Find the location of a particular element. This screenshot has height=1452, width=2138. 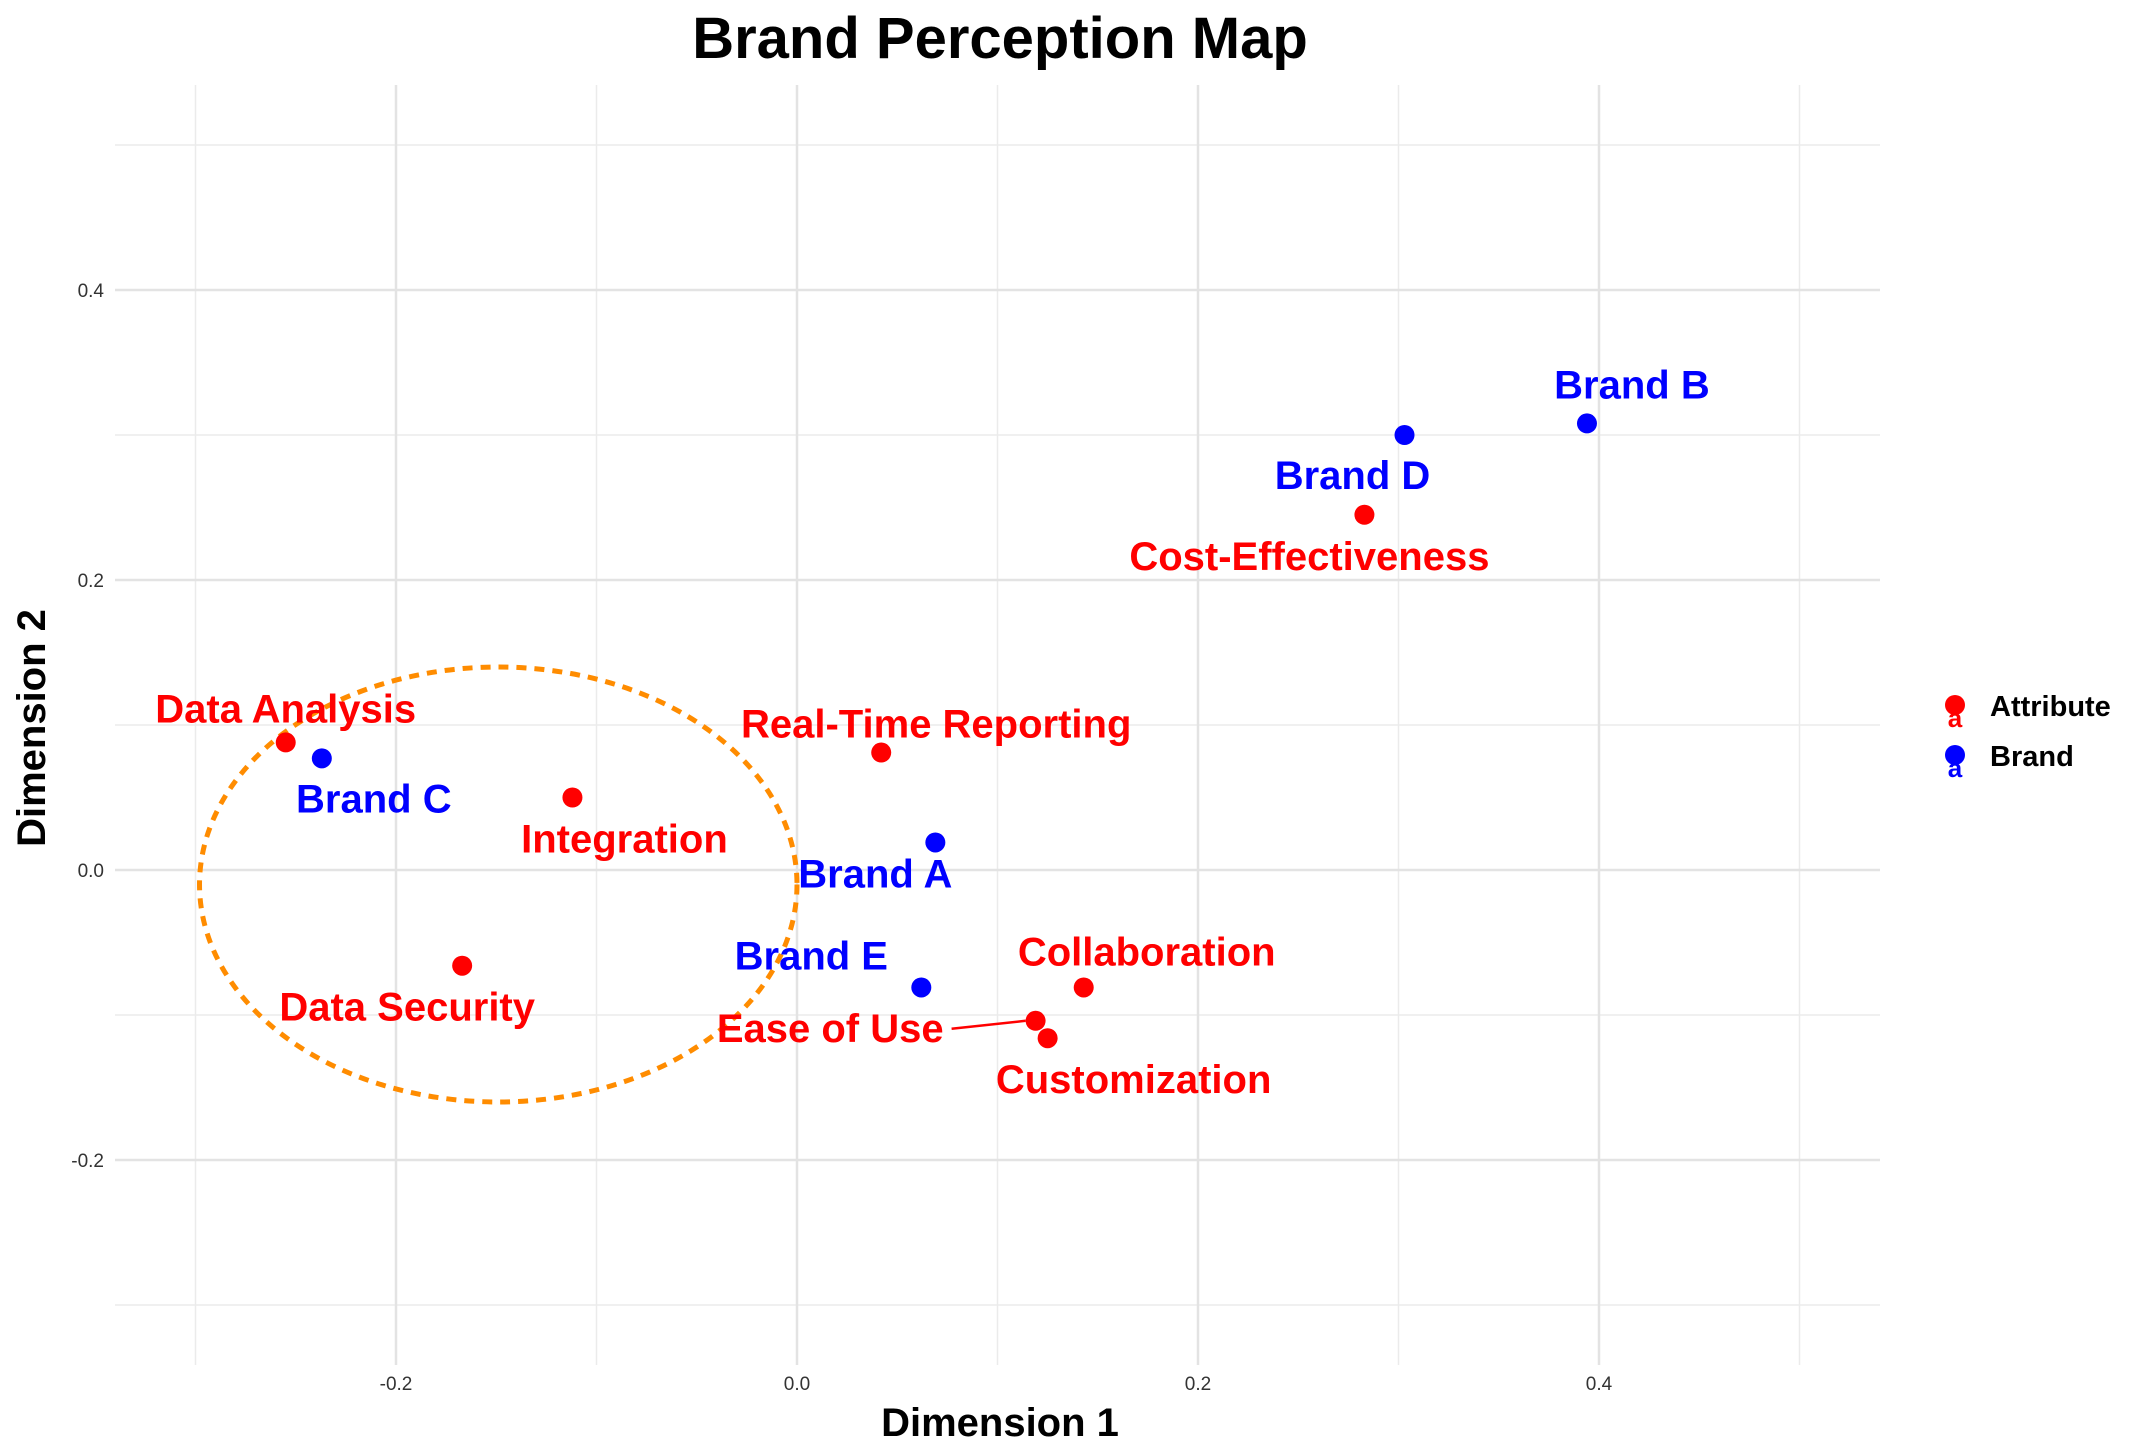

ease-of-use-leader-line is located at coordinates (988, 1025).